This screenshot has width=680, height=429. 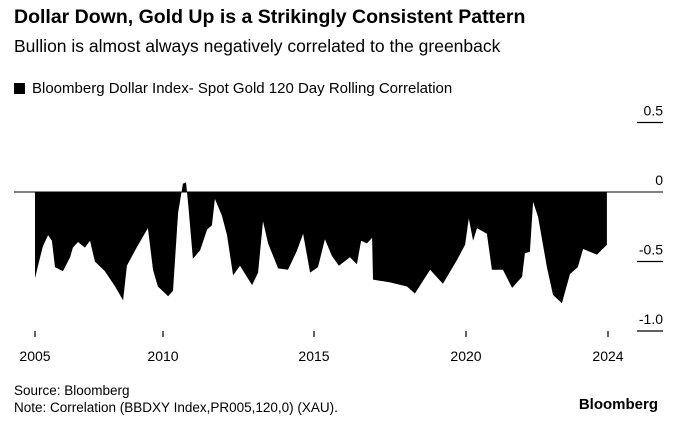 What do you see at coordinates (19, 88) in the screenshot?
I see `legend-swatch` at bounding box center [19, 88].